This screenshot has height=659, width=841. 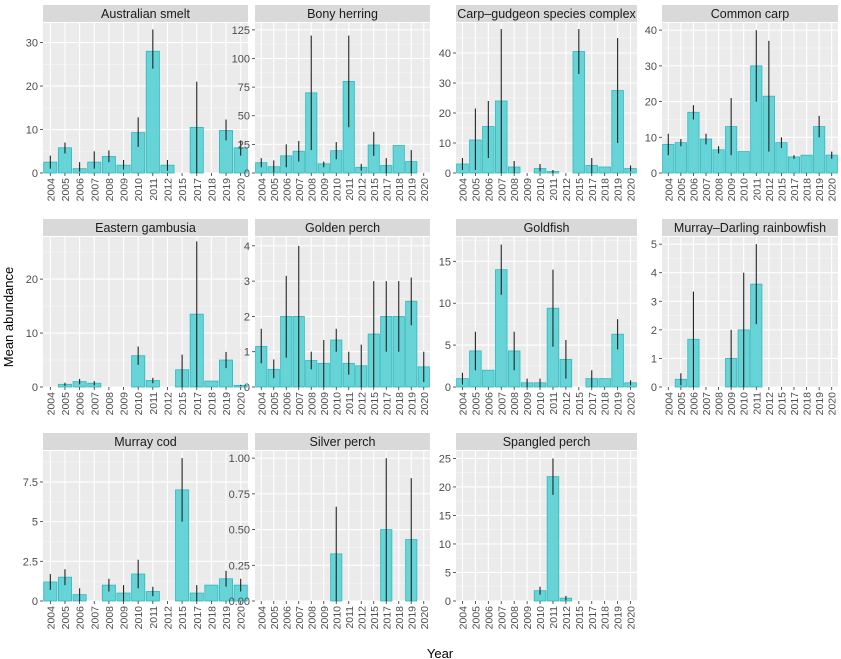 What do you see at coordinates (654, 302) in the screenshot?
I see `y-tick-label: 3` at bounding box center [654, 302].